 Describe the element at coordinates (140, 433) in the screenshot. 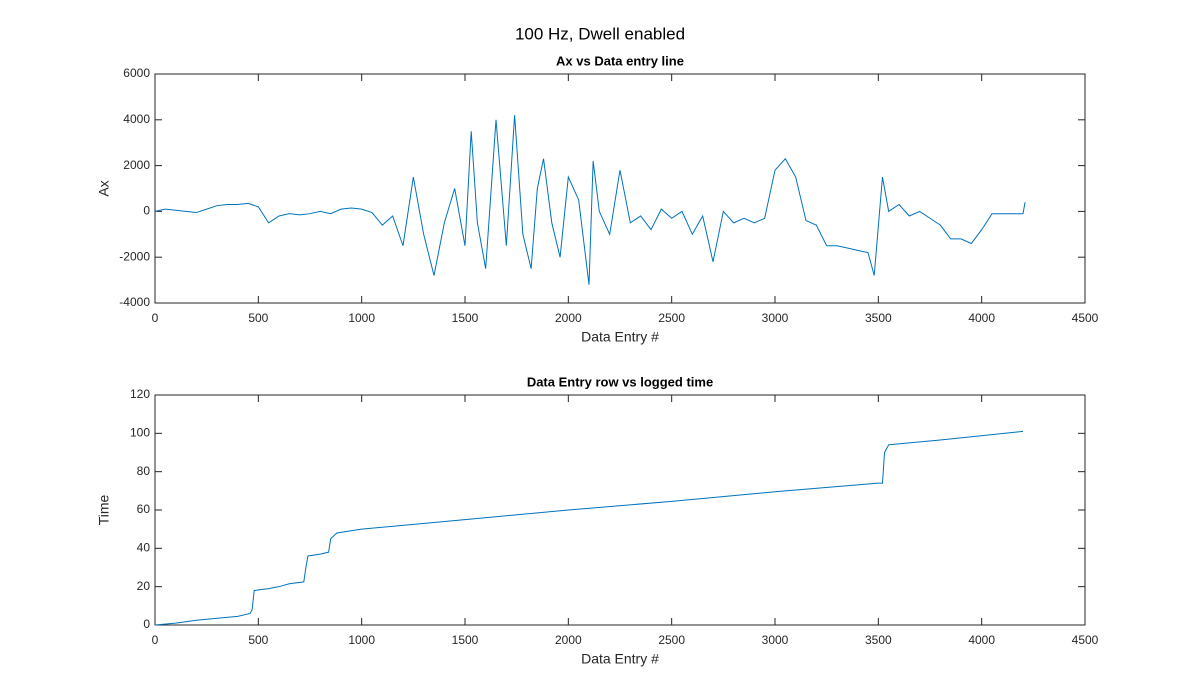

I see `y-tick-label: 100` at that location.